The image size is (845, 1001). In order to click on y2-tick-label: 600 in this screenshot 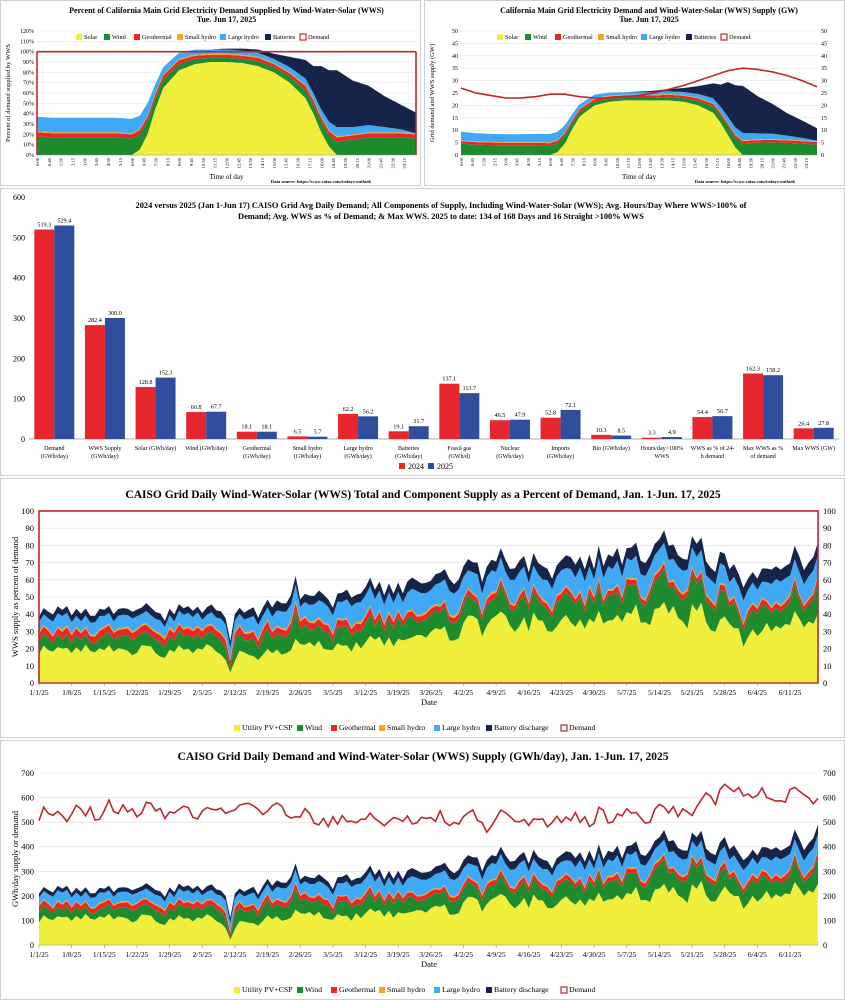, I will do `click(829, 798)`.